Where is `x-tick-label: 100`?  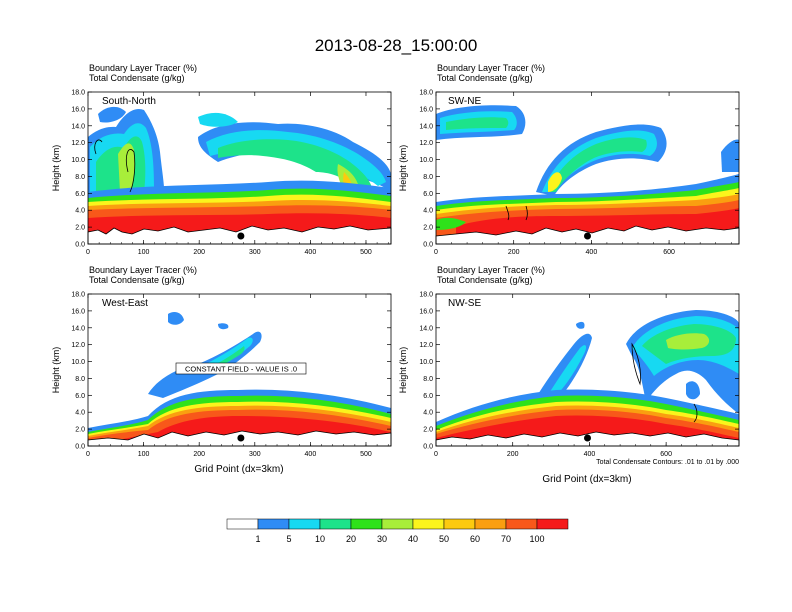
x-tick-label: 100 is located at coordinates (144, 454).